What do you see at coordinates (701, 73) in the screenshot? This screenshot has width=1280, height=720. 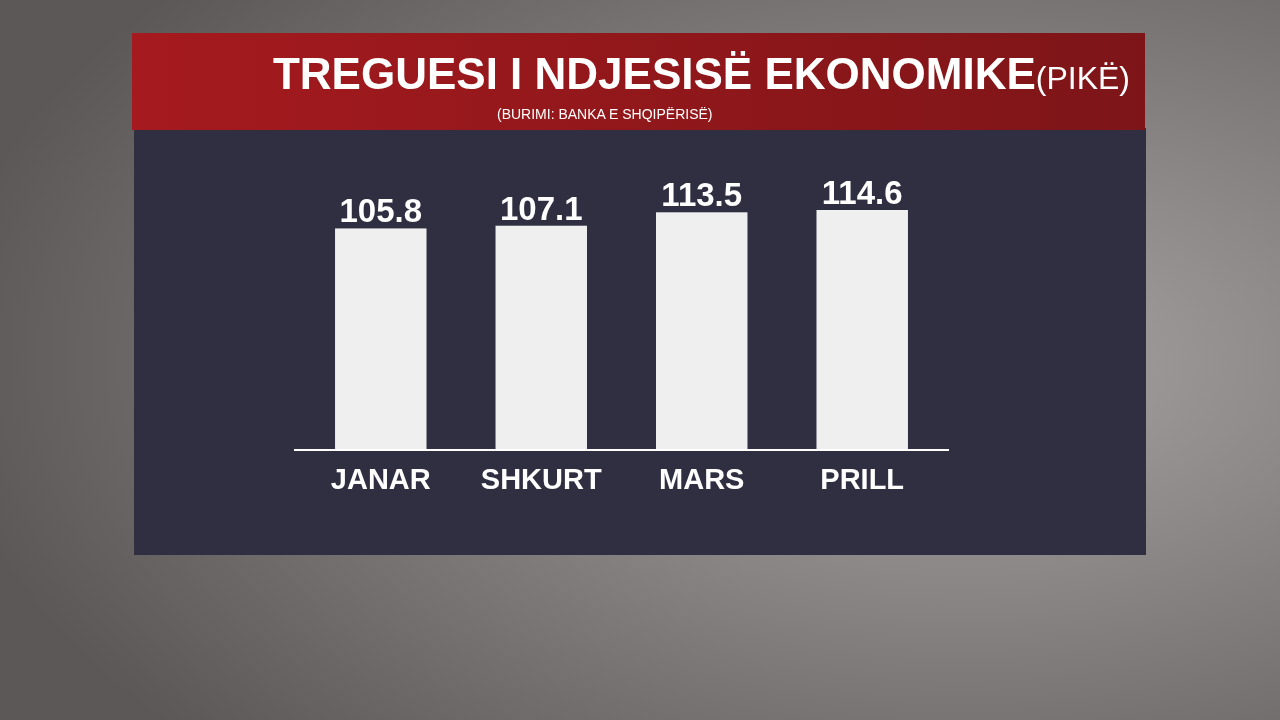 I see `chart-title: TREGUESI I NDJESISË EKONOMIKE(PIKË)` at bounding box center [701, 73].